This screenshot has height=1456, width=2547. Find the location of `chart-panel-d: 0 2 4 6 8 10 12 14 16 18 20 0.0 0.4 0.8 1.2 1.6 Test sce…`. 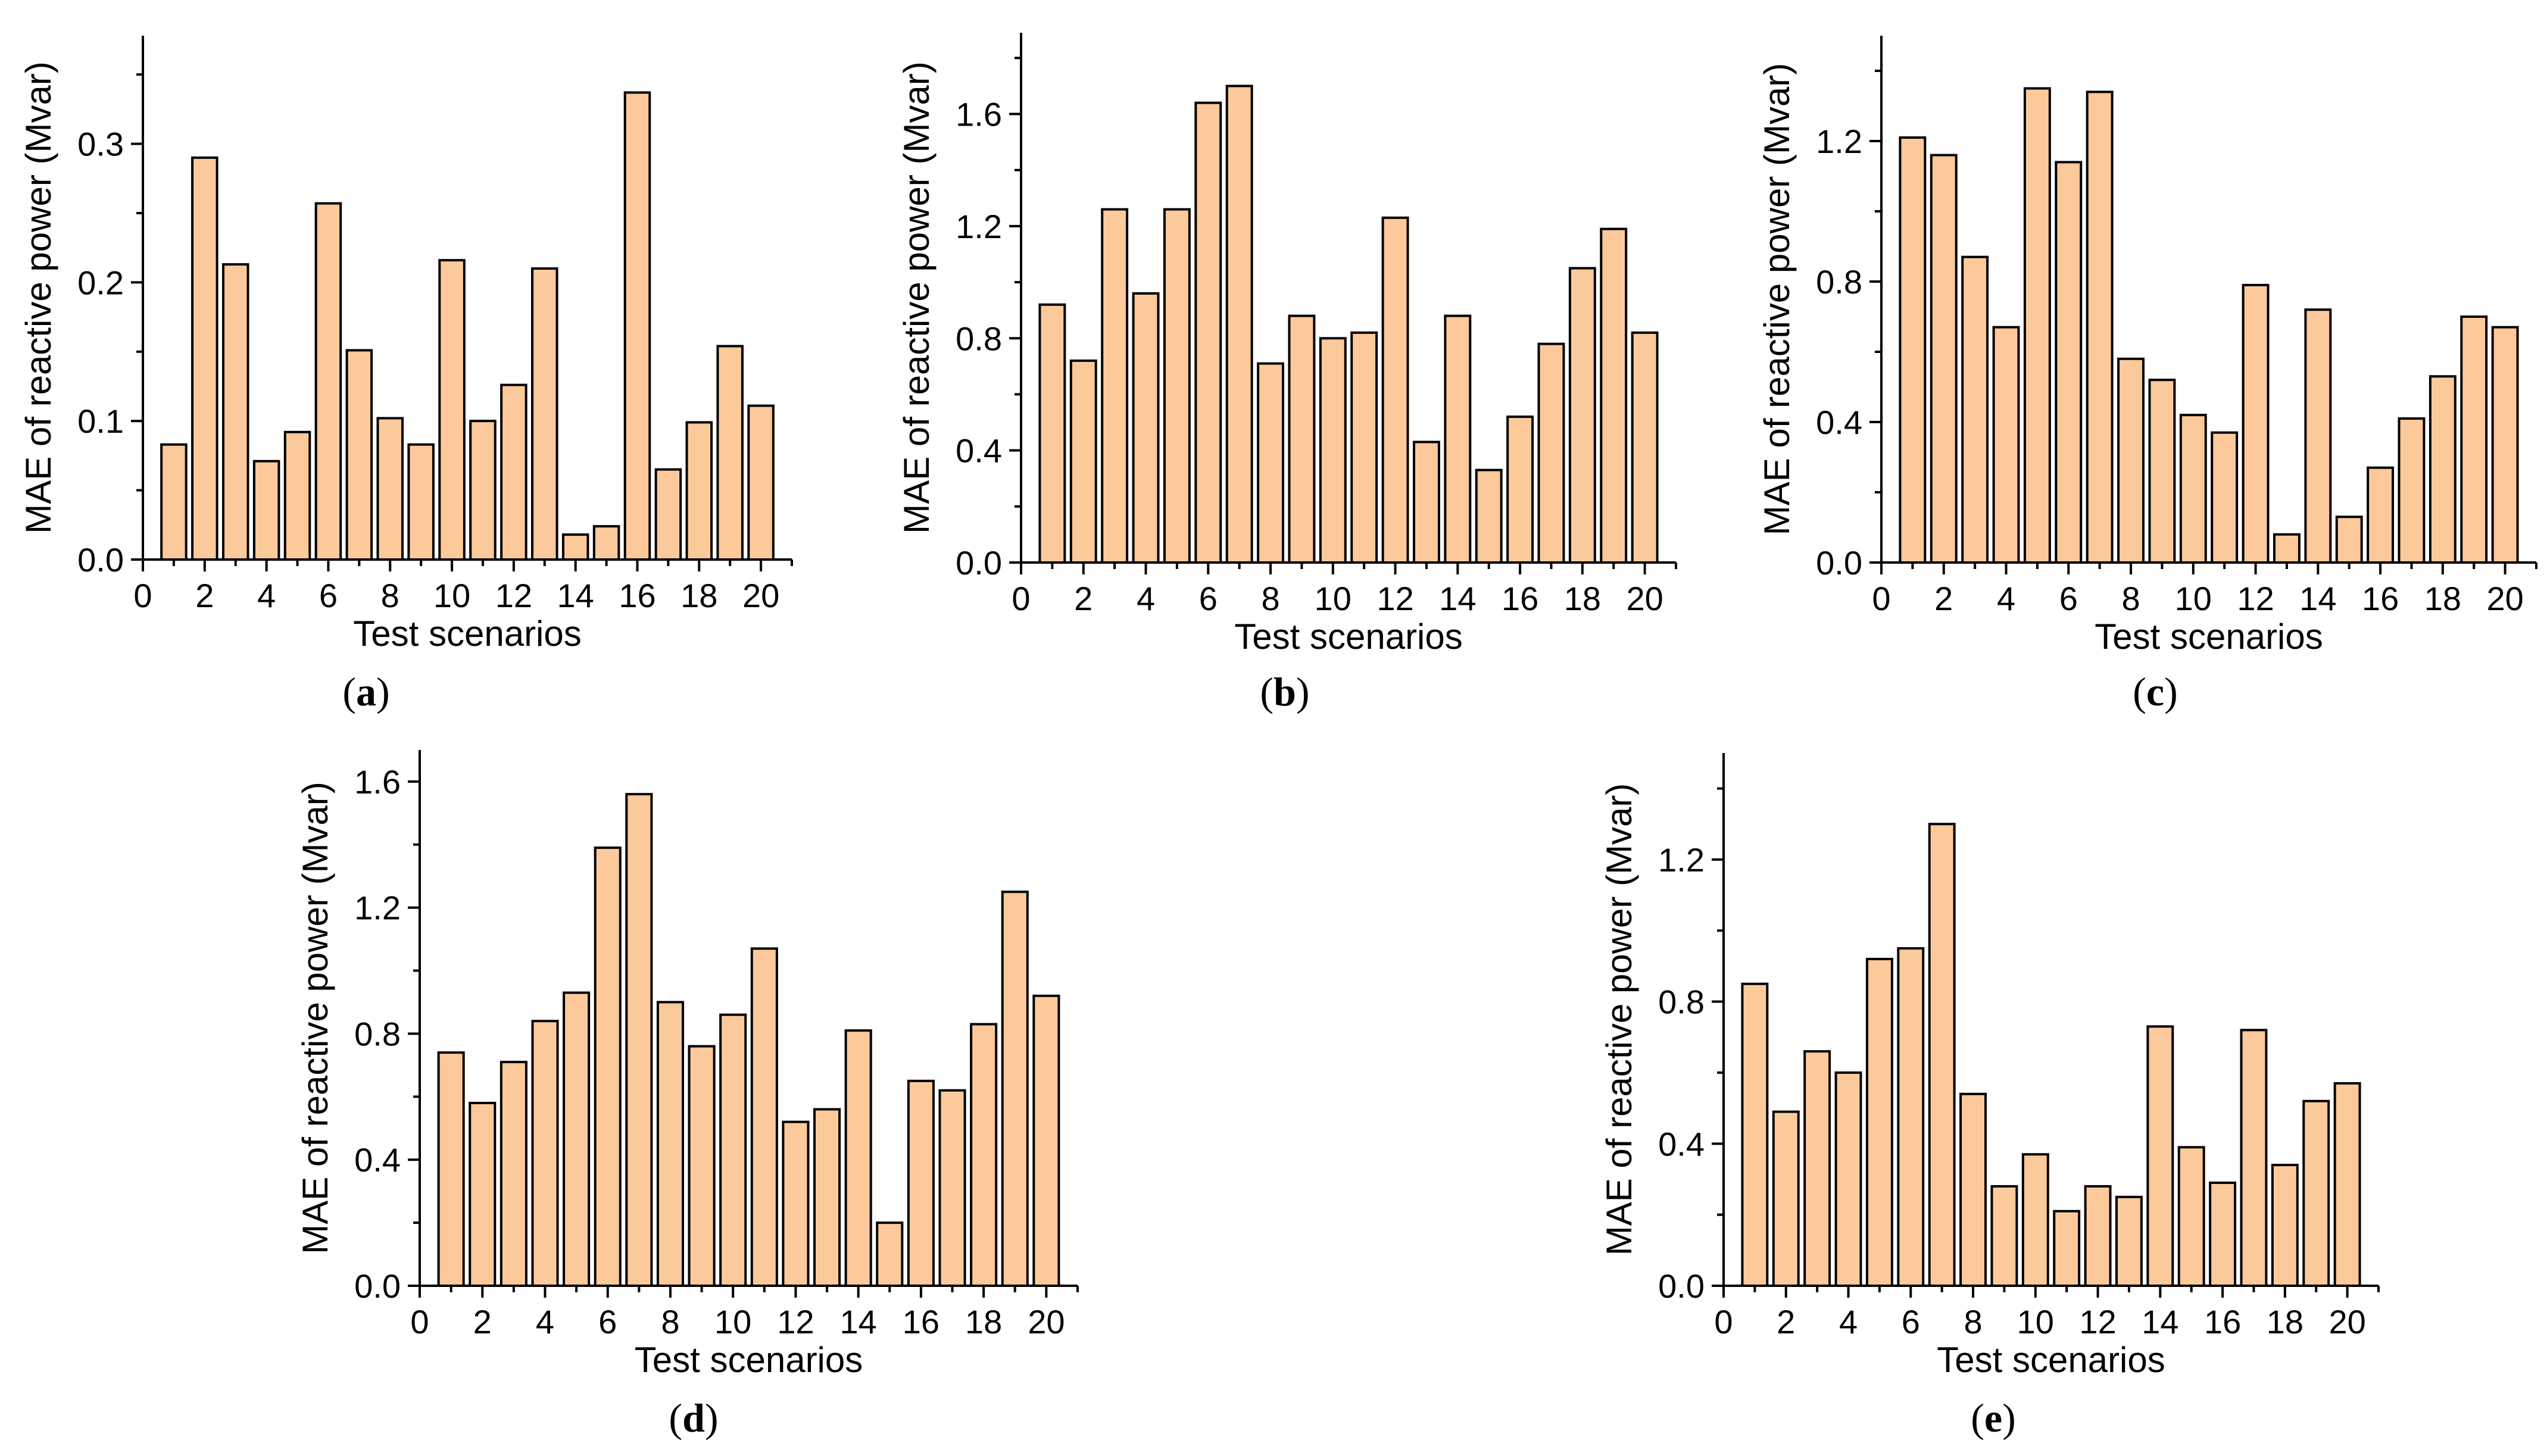

chart-panel-d: 0 2 4 6 8 10 12 14 16 18 20 0.0 0.4 0.8 1.2 1.6 Test sce… is located at coordinates (687, 1095).